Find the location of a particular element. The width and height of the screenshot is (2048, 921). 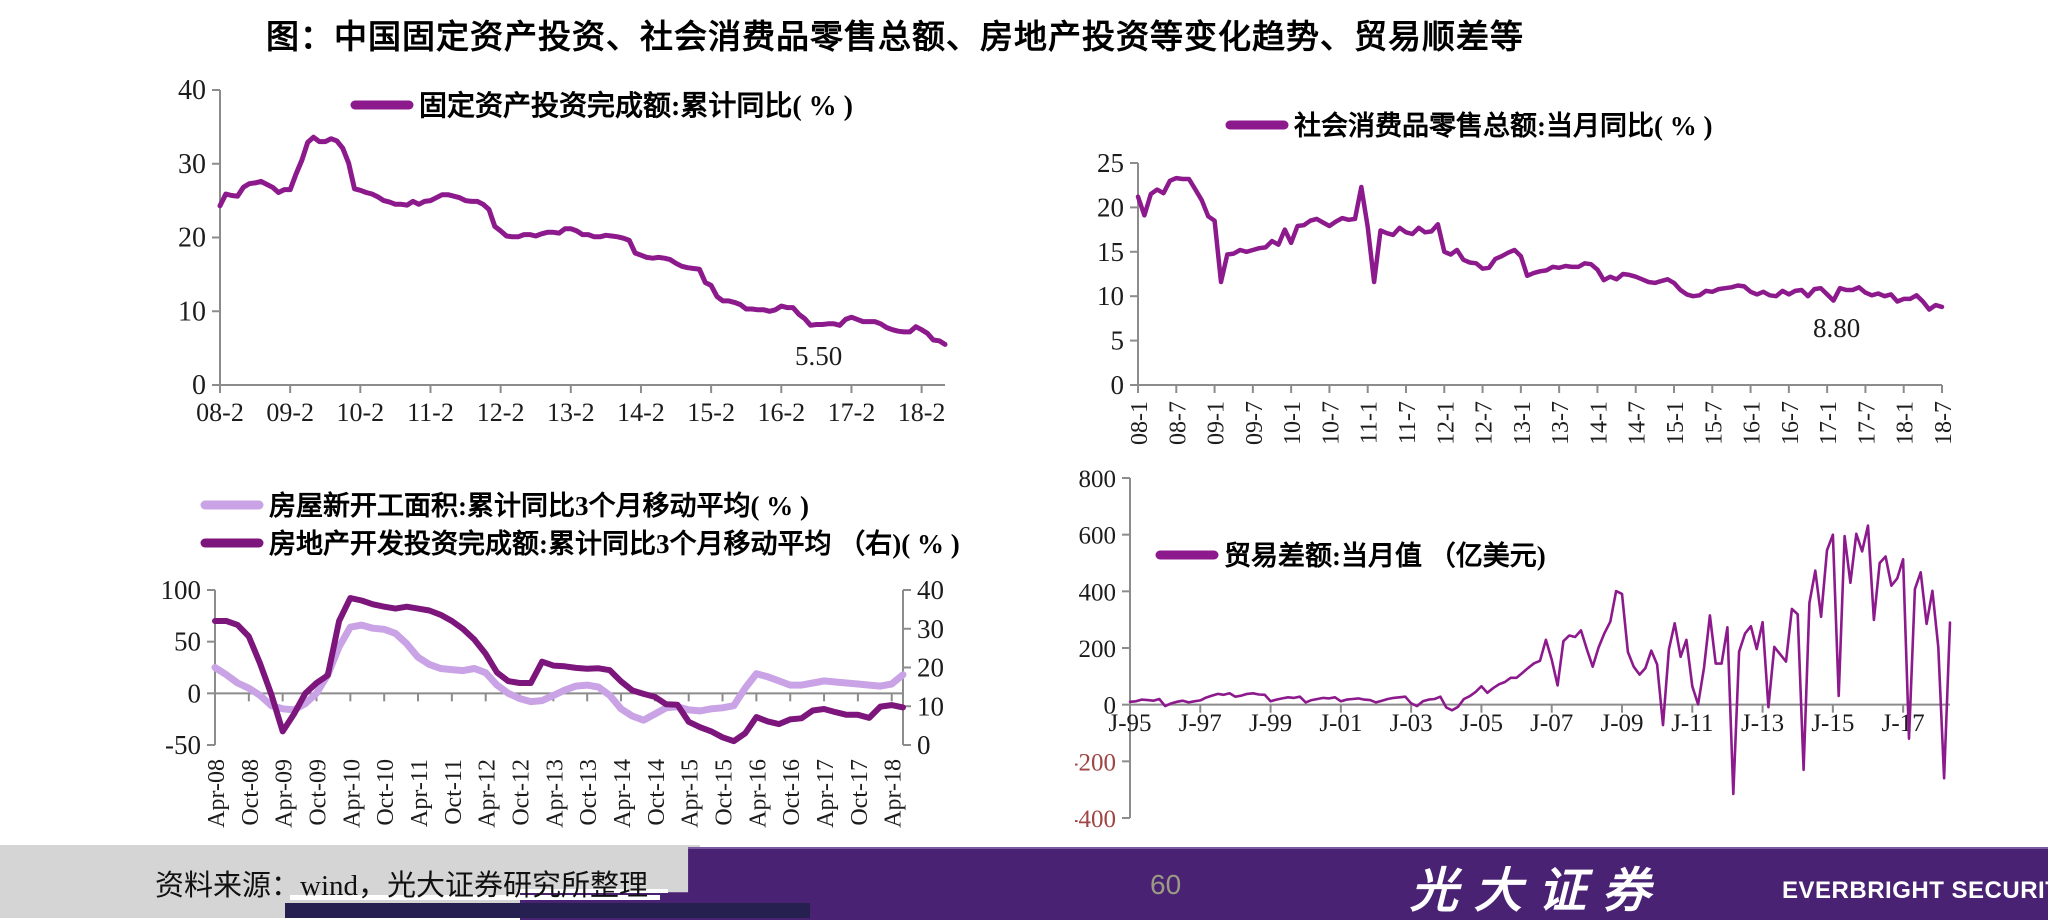

svg-text: 09-7 is located at coordinates (1255, 423).